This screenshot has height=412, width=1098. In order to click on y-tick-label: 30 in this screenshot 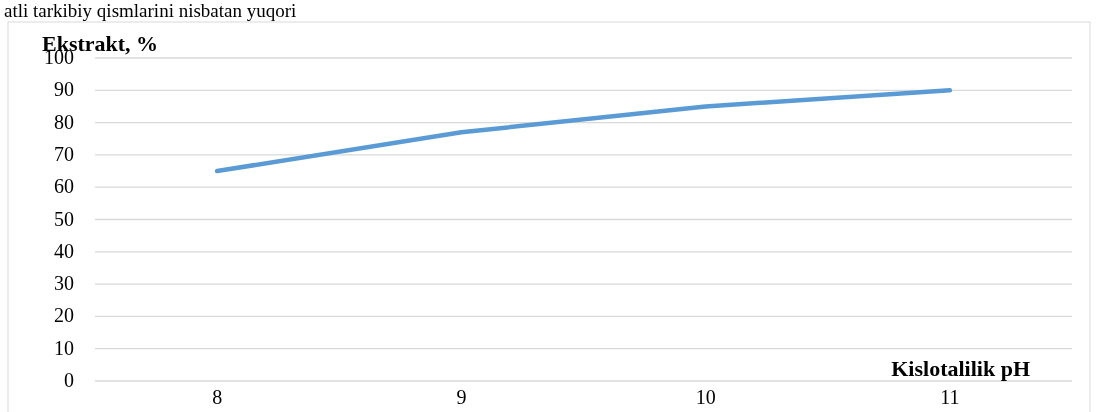, I will do `click(64, 283)`.